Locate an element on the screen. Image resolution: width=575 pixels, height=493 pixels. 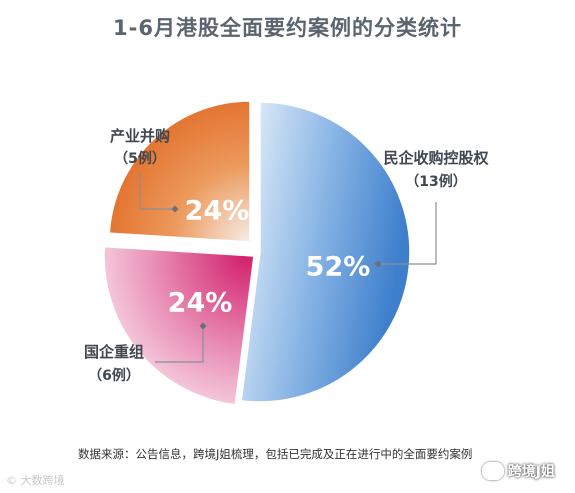
slice-name-label-1: 国企重组 is located at coordinates (114, 352).